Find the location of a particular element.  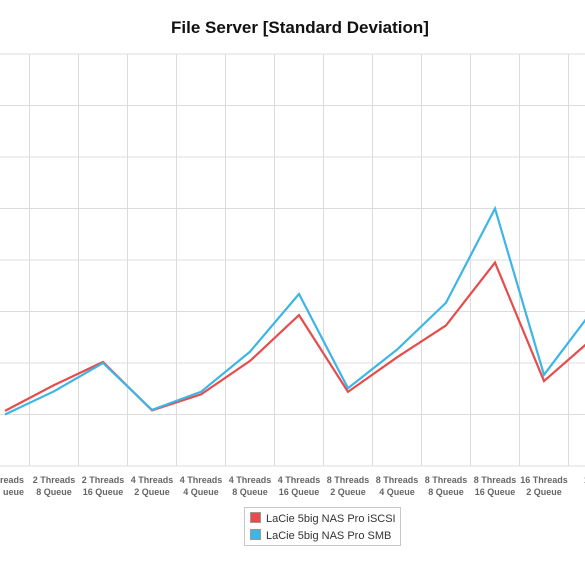

legend-item-smb: LaCie 5big NAS Pro SMB is located at coordinates (320, 536).